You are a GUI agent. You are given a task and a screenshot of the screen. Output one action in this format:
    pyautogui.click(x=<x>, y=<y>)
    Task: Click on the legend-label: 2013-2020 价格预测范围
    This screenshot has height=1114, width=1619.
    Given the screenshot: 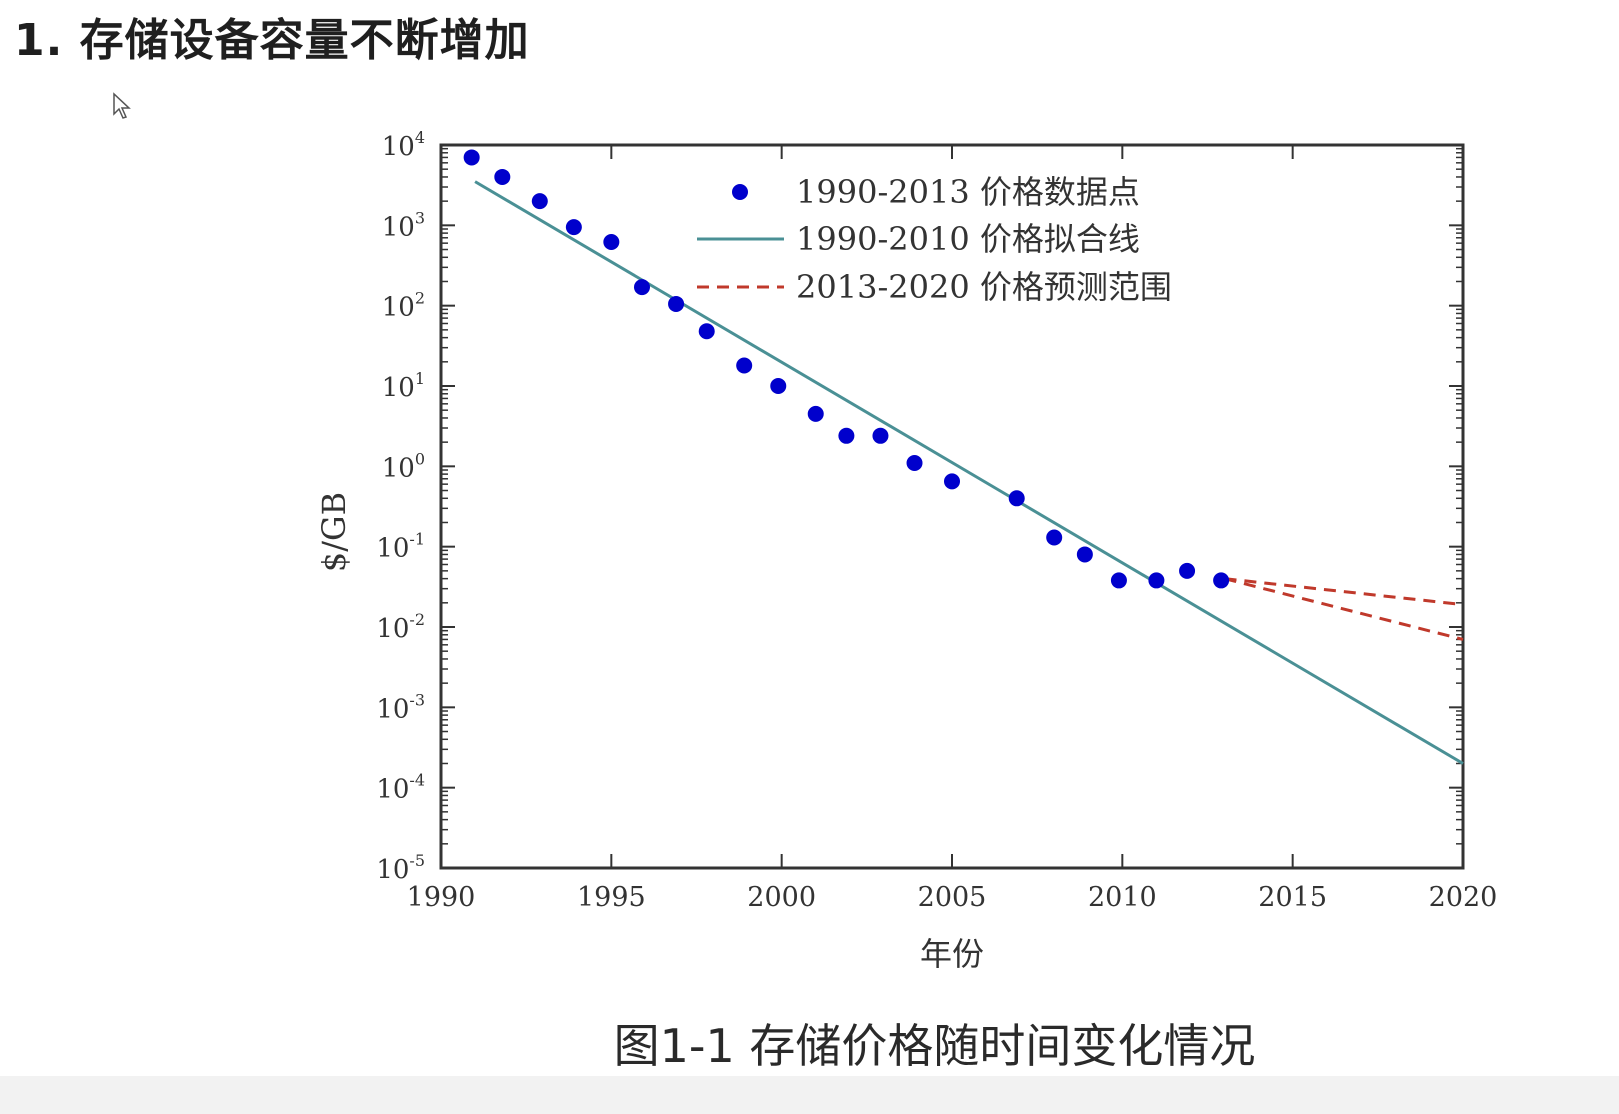 What is the action you would take?
    pyautogui.click(x=984, y=287)
    